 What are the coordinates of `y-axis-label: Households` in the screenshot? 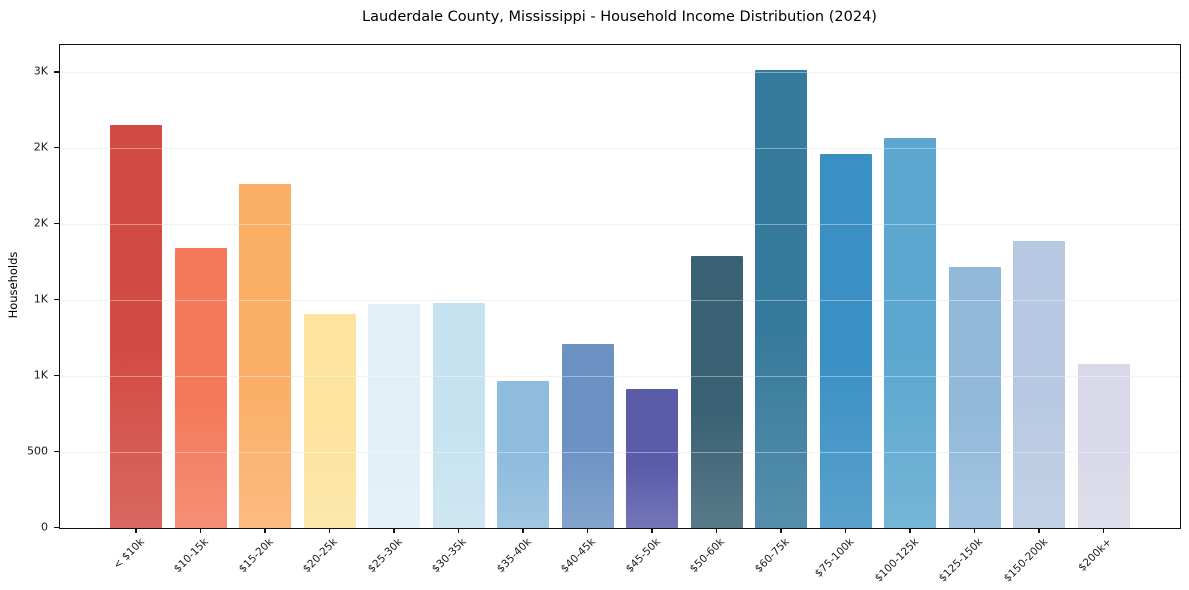 It's located at (13, 285).